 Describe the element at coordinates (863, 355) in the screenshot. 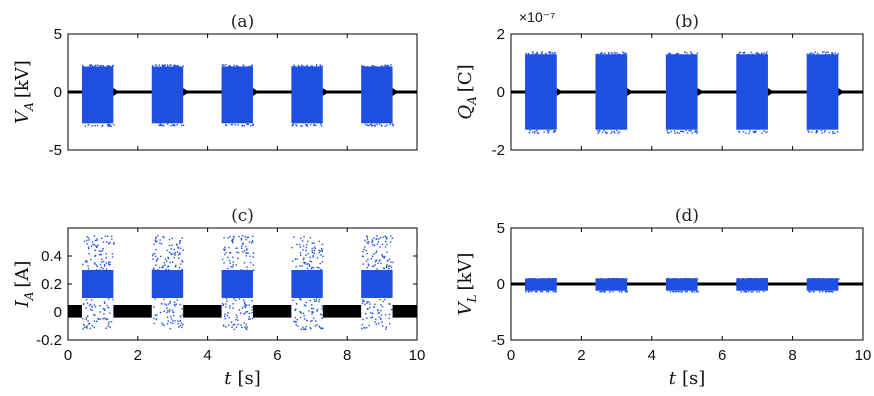

I see `x-tick-label: 10` at that location.